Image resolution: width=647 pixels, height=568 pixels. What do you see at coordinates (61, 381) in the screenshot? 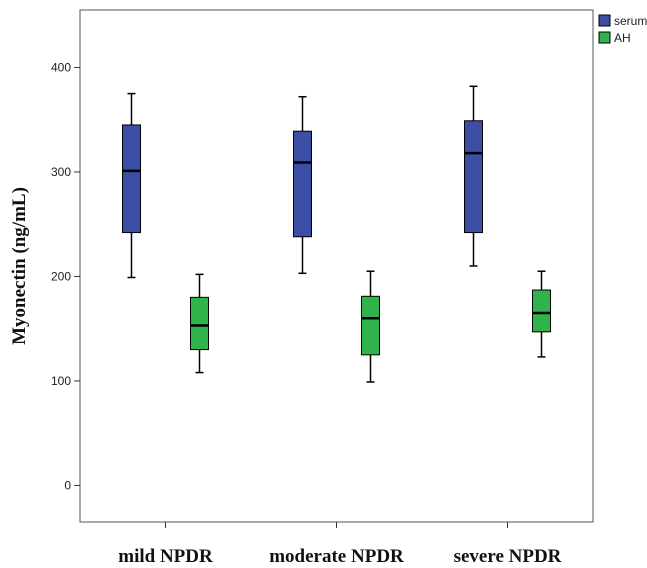
I see `y-tick-label: 100` at bounding box center [61, 381].